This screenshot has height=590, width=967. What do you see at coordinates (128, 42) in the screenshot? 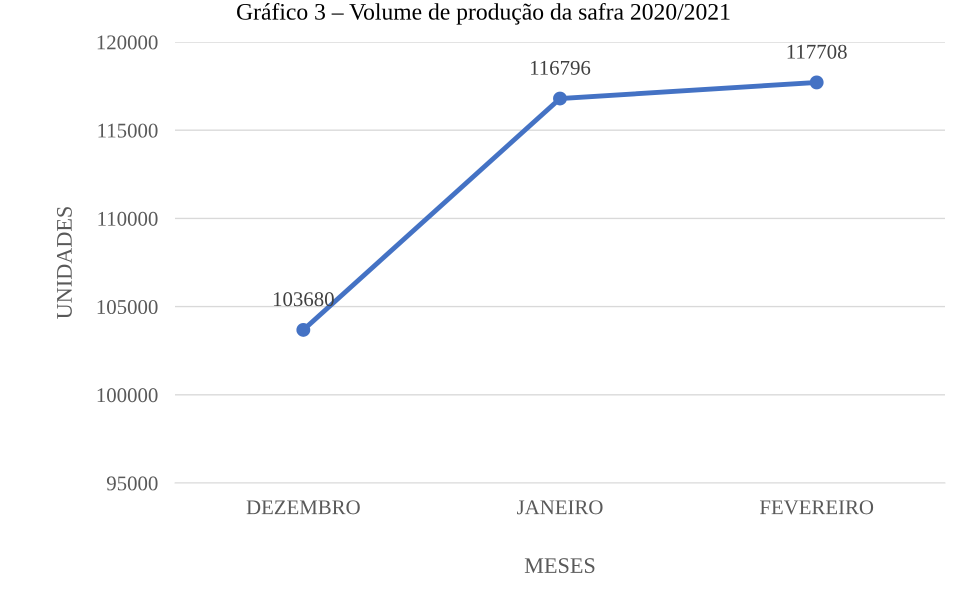
I see `y-tick-label: 120000` at bounding box center [128, 42].